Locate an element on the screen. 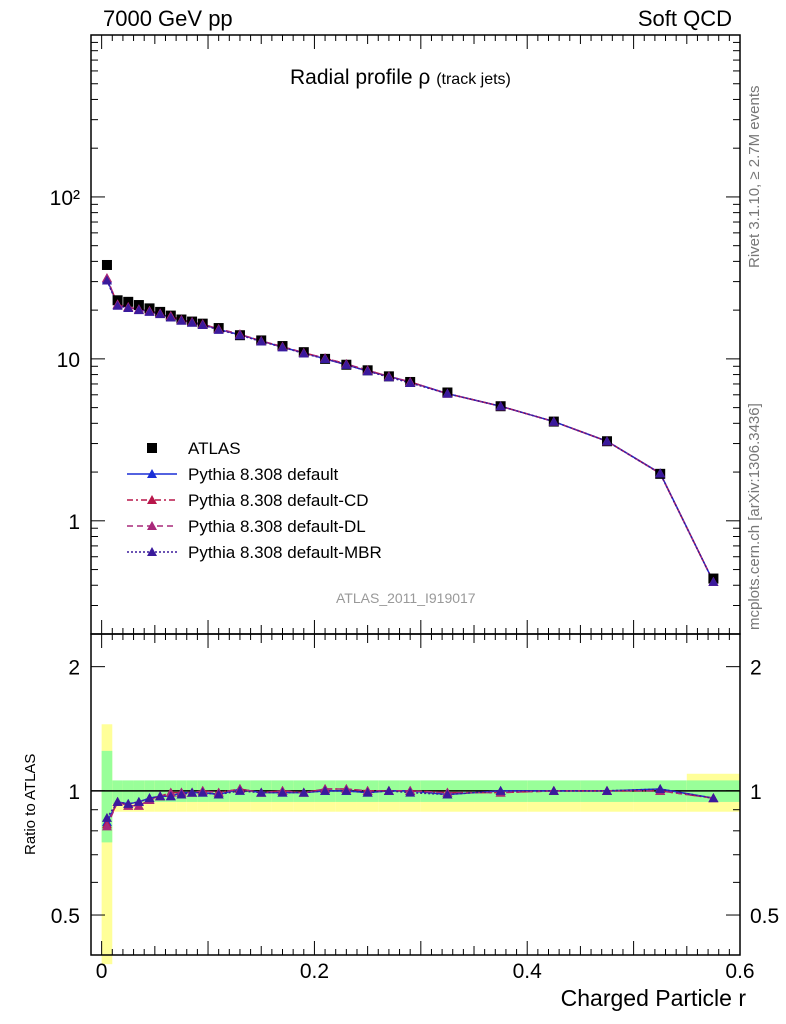  ratio-y-tick-label: 2 is located at coordinates (74, 668).